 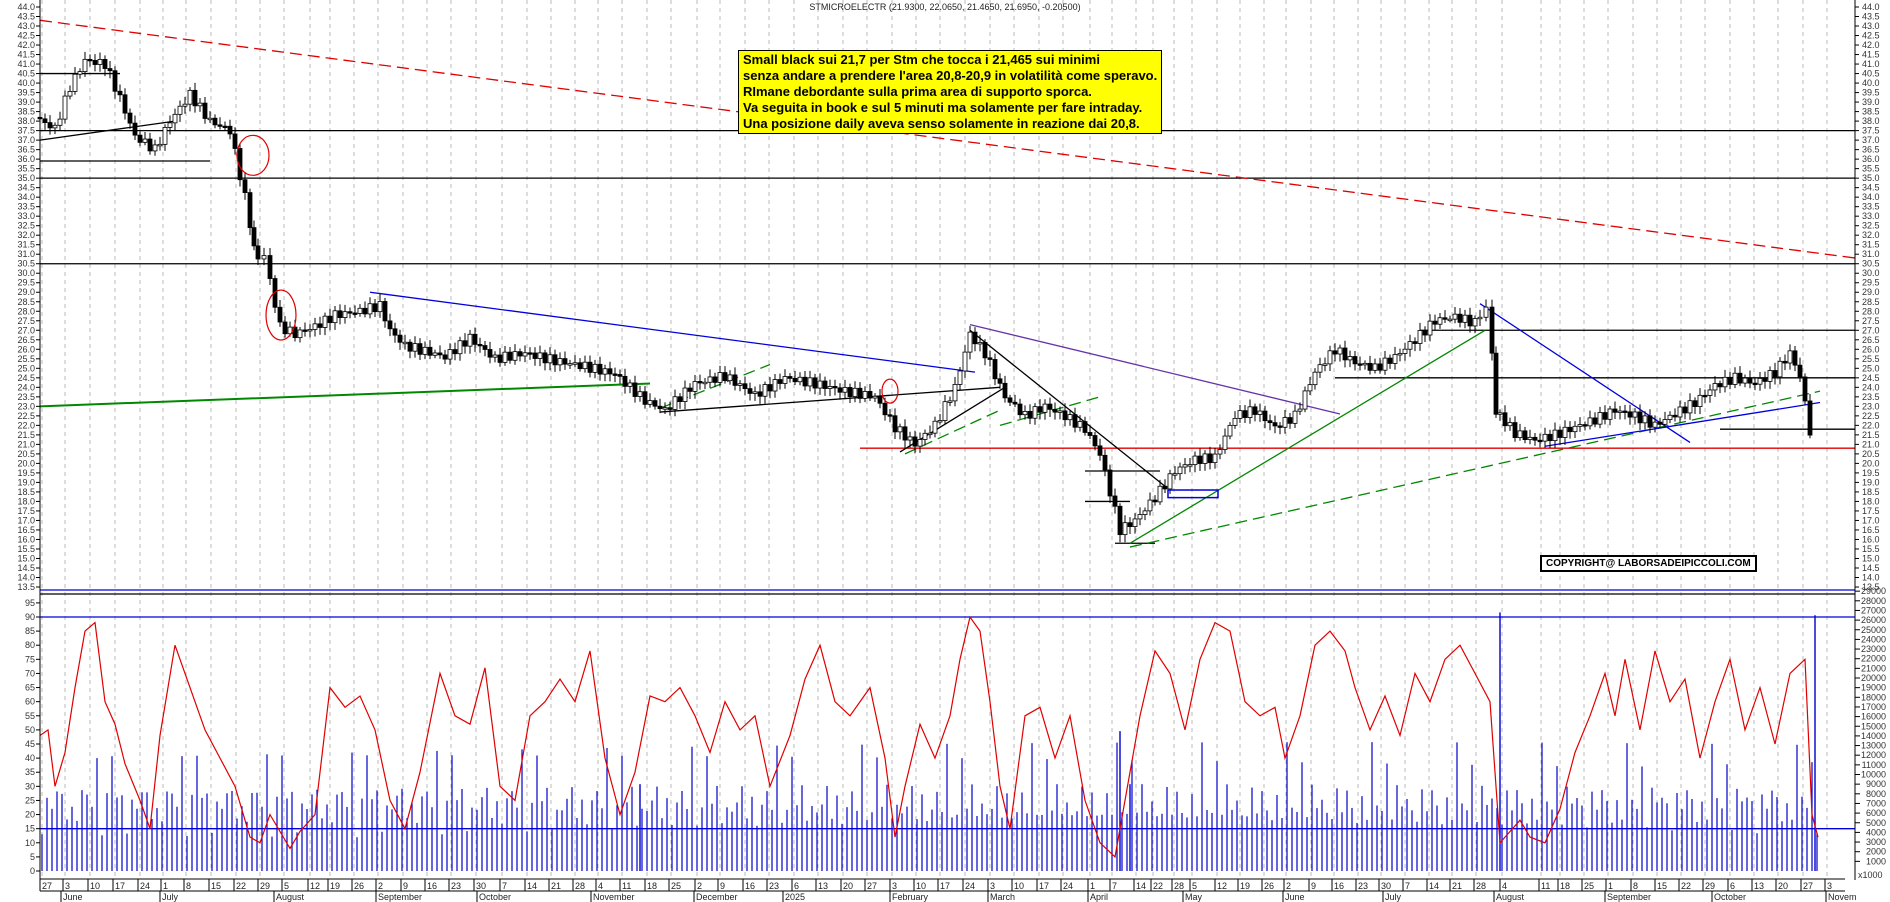 What do you see at coordinates (1871, 501) in the screenshot?
I see `price-tick-label: 18.0` at bounding box center [1871, 501].